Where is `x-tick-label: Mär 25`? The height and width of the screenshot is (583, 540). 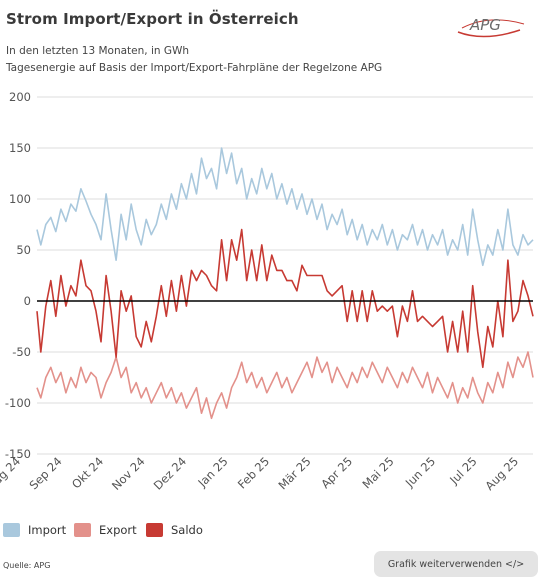
x-tick-label: Mär 25 is located at coordinates (294, 473).